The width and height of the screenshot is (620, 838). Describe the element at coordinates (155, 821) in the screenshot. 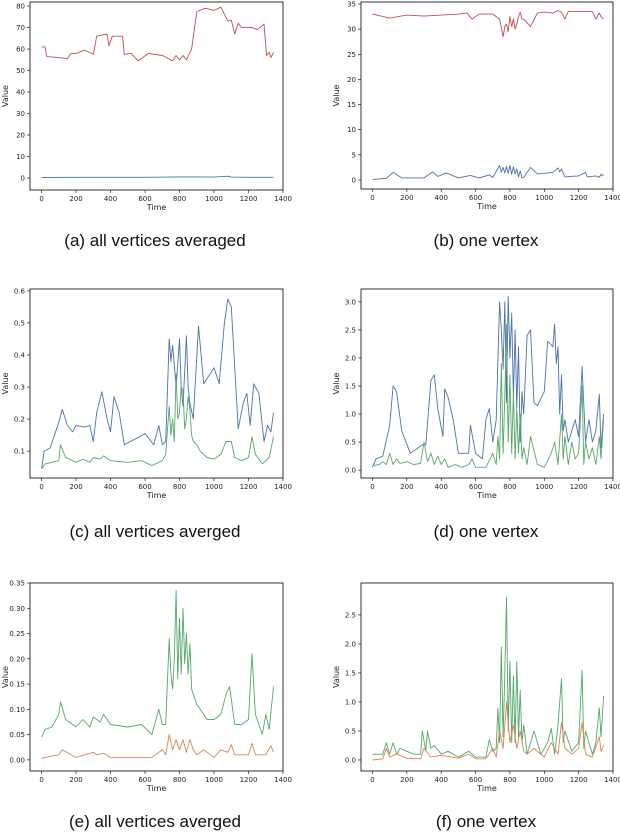

I see `caption-e: (e) all vertices averged` at that location.